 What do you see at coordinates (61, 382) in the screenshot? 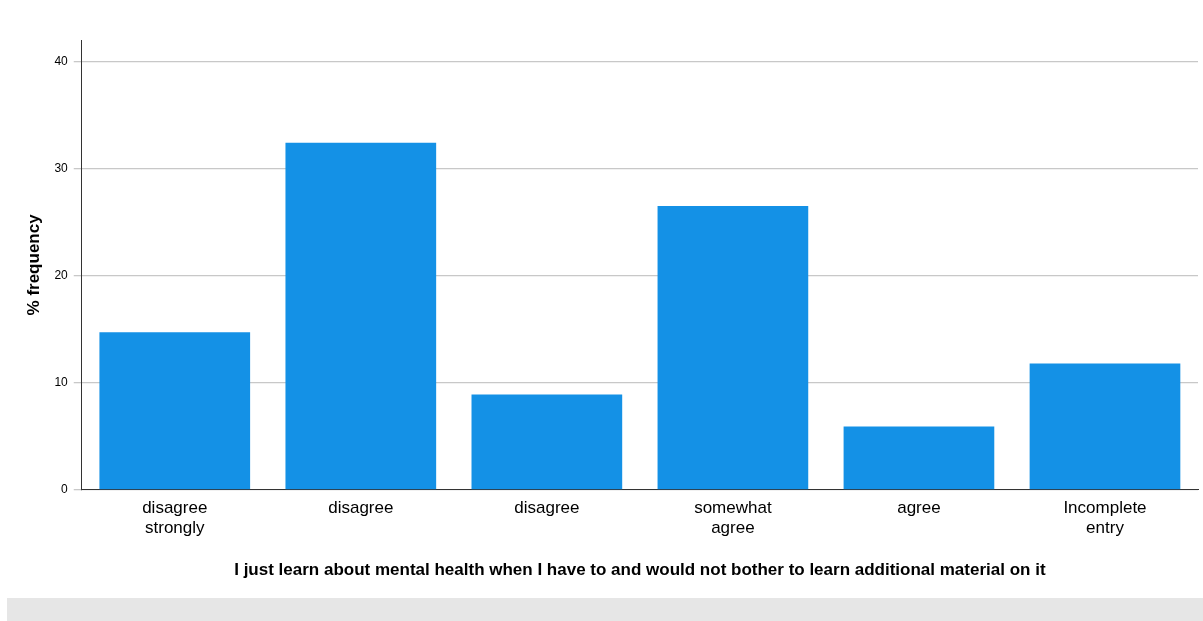
I see `y-tick-label: 10` at bounding box center [61, 382].